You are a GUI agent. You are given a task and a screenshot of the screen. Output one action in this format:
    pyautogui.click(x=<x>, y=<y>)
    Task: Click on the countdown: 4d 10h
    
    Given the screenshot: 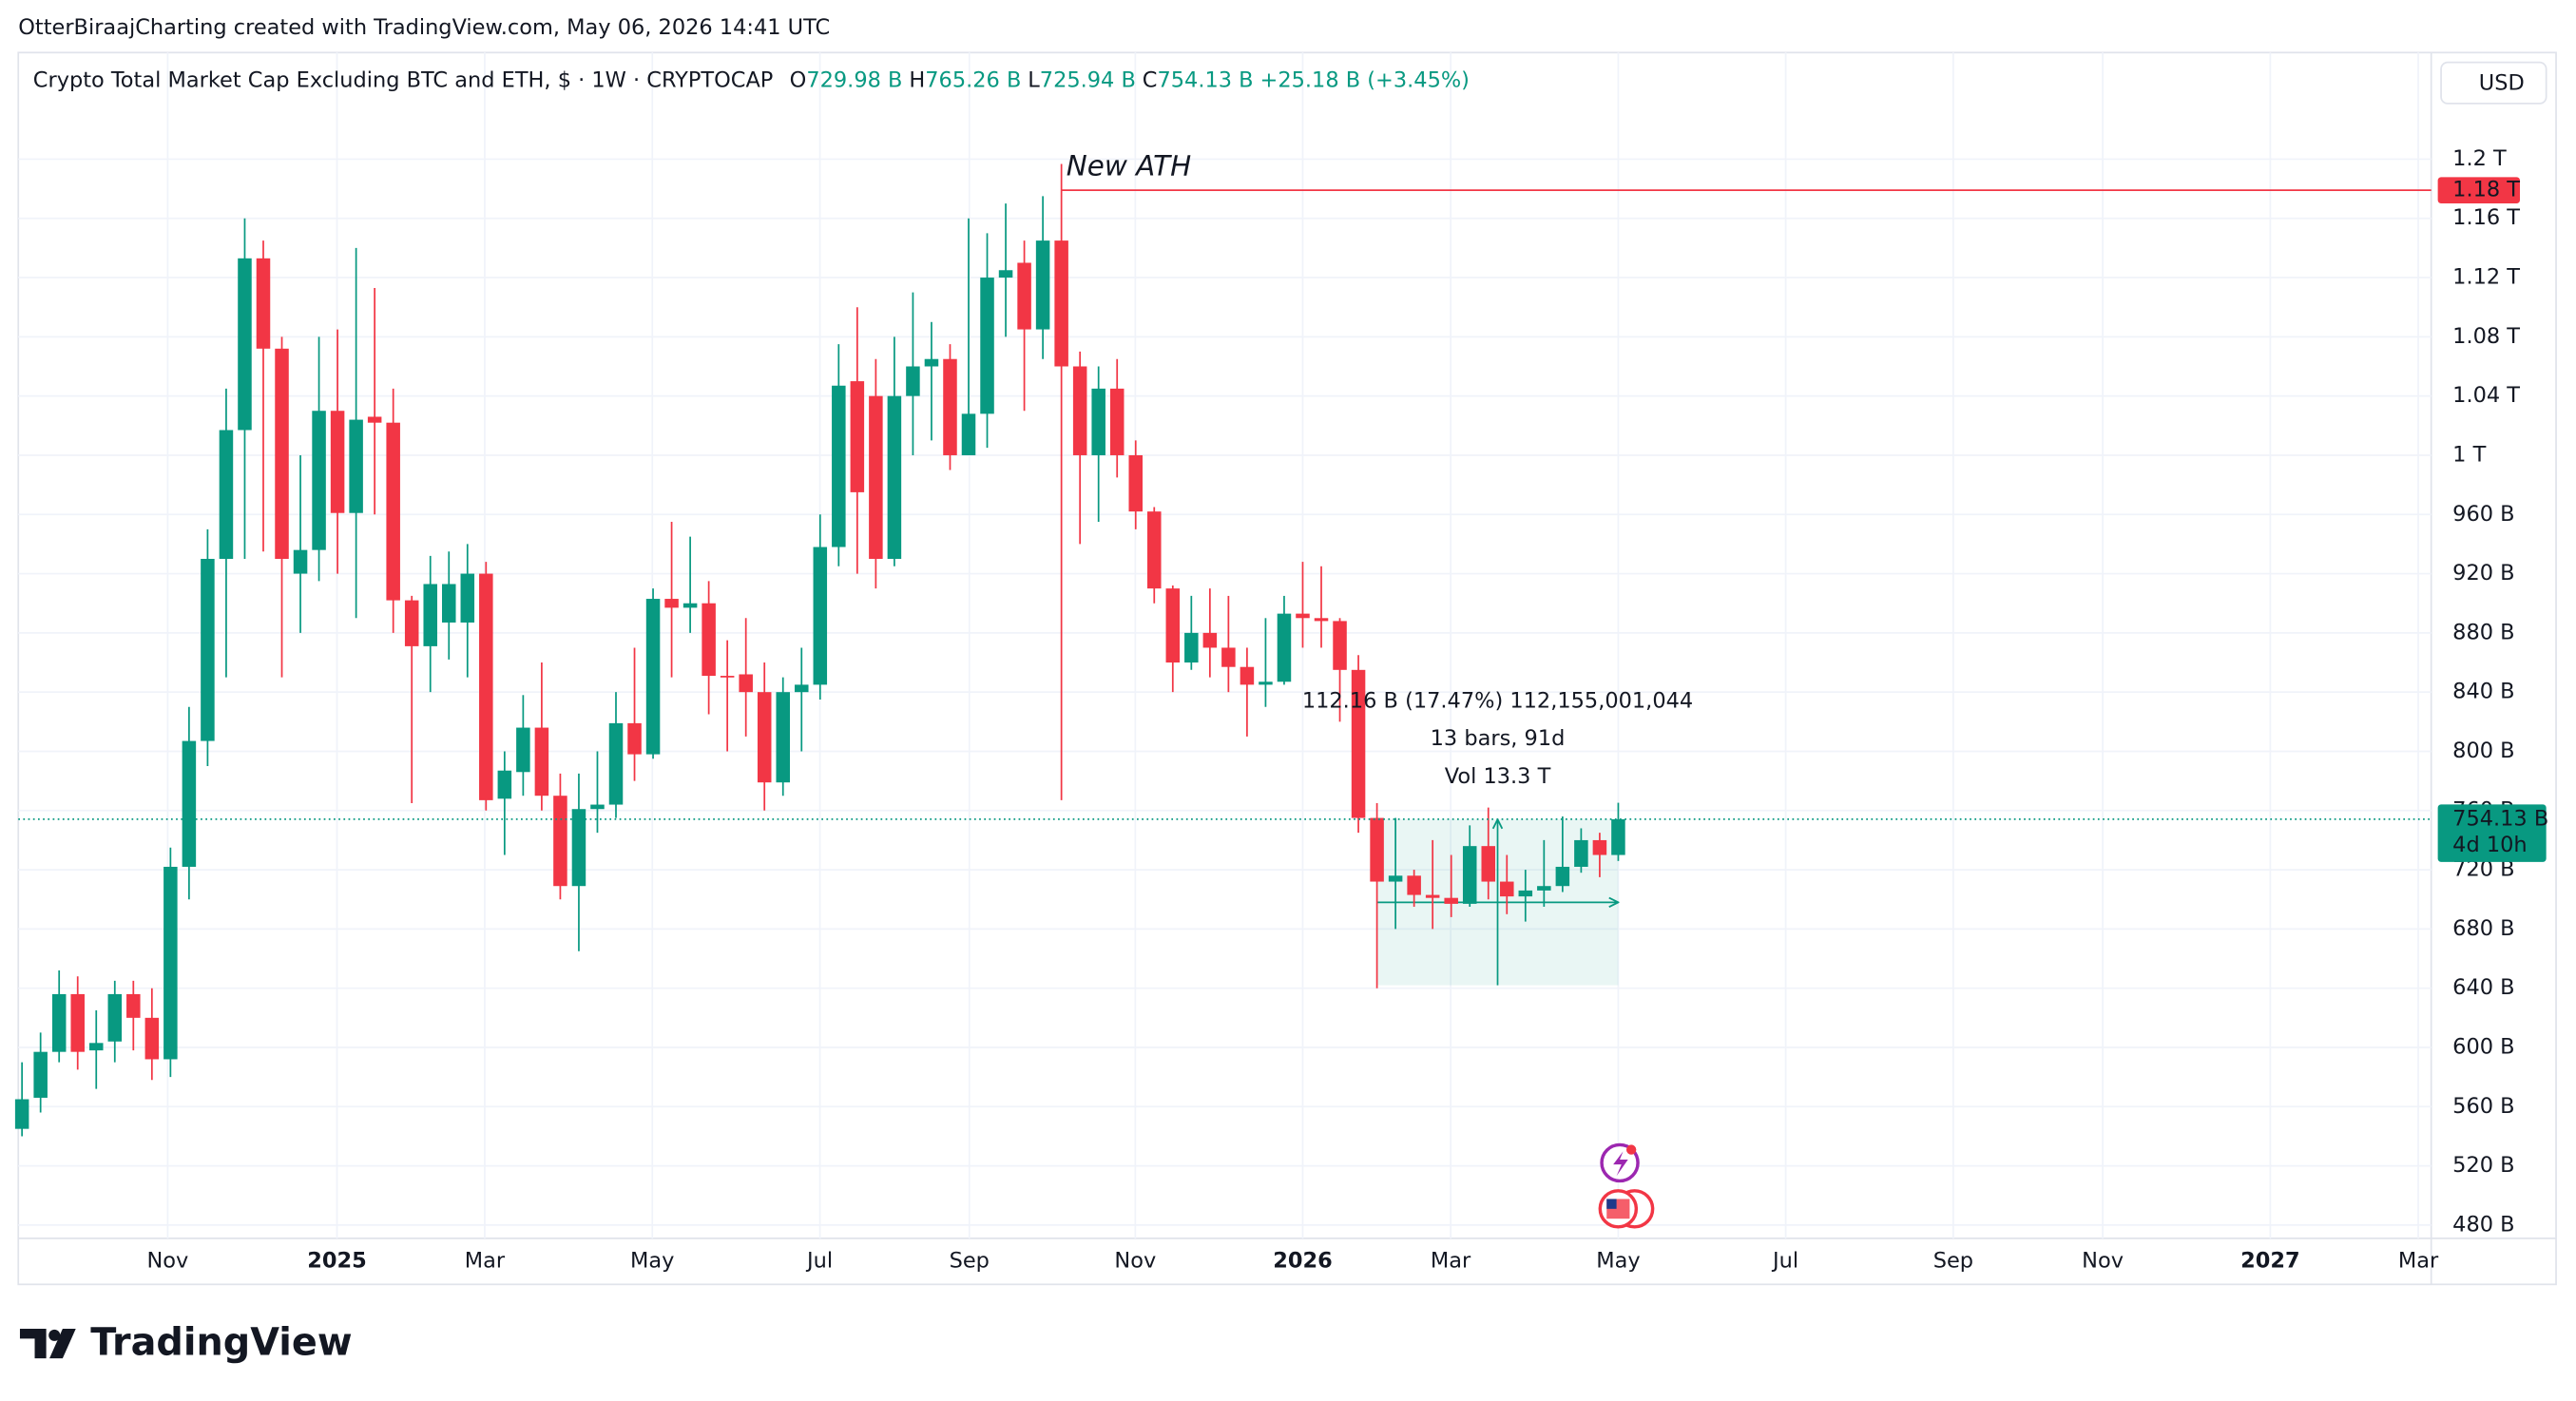 What is the action you would take?
    pyautogui.click(x=2489, y=845)
    